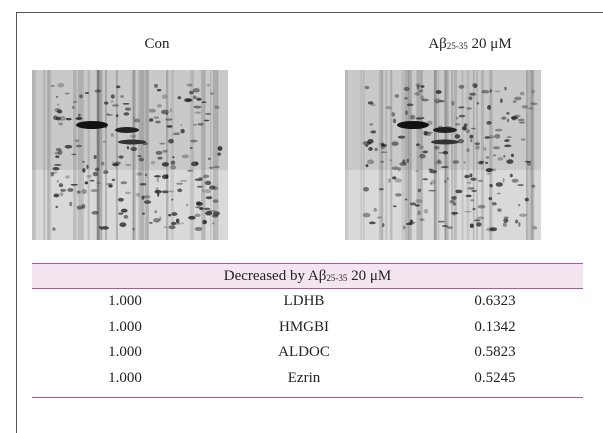 Image resolution: width=603 pixels, height=433 pixels. Describe the element at coordinates (495, 377) in the screenshot. I see `table-cell: 0.5245` at that location.